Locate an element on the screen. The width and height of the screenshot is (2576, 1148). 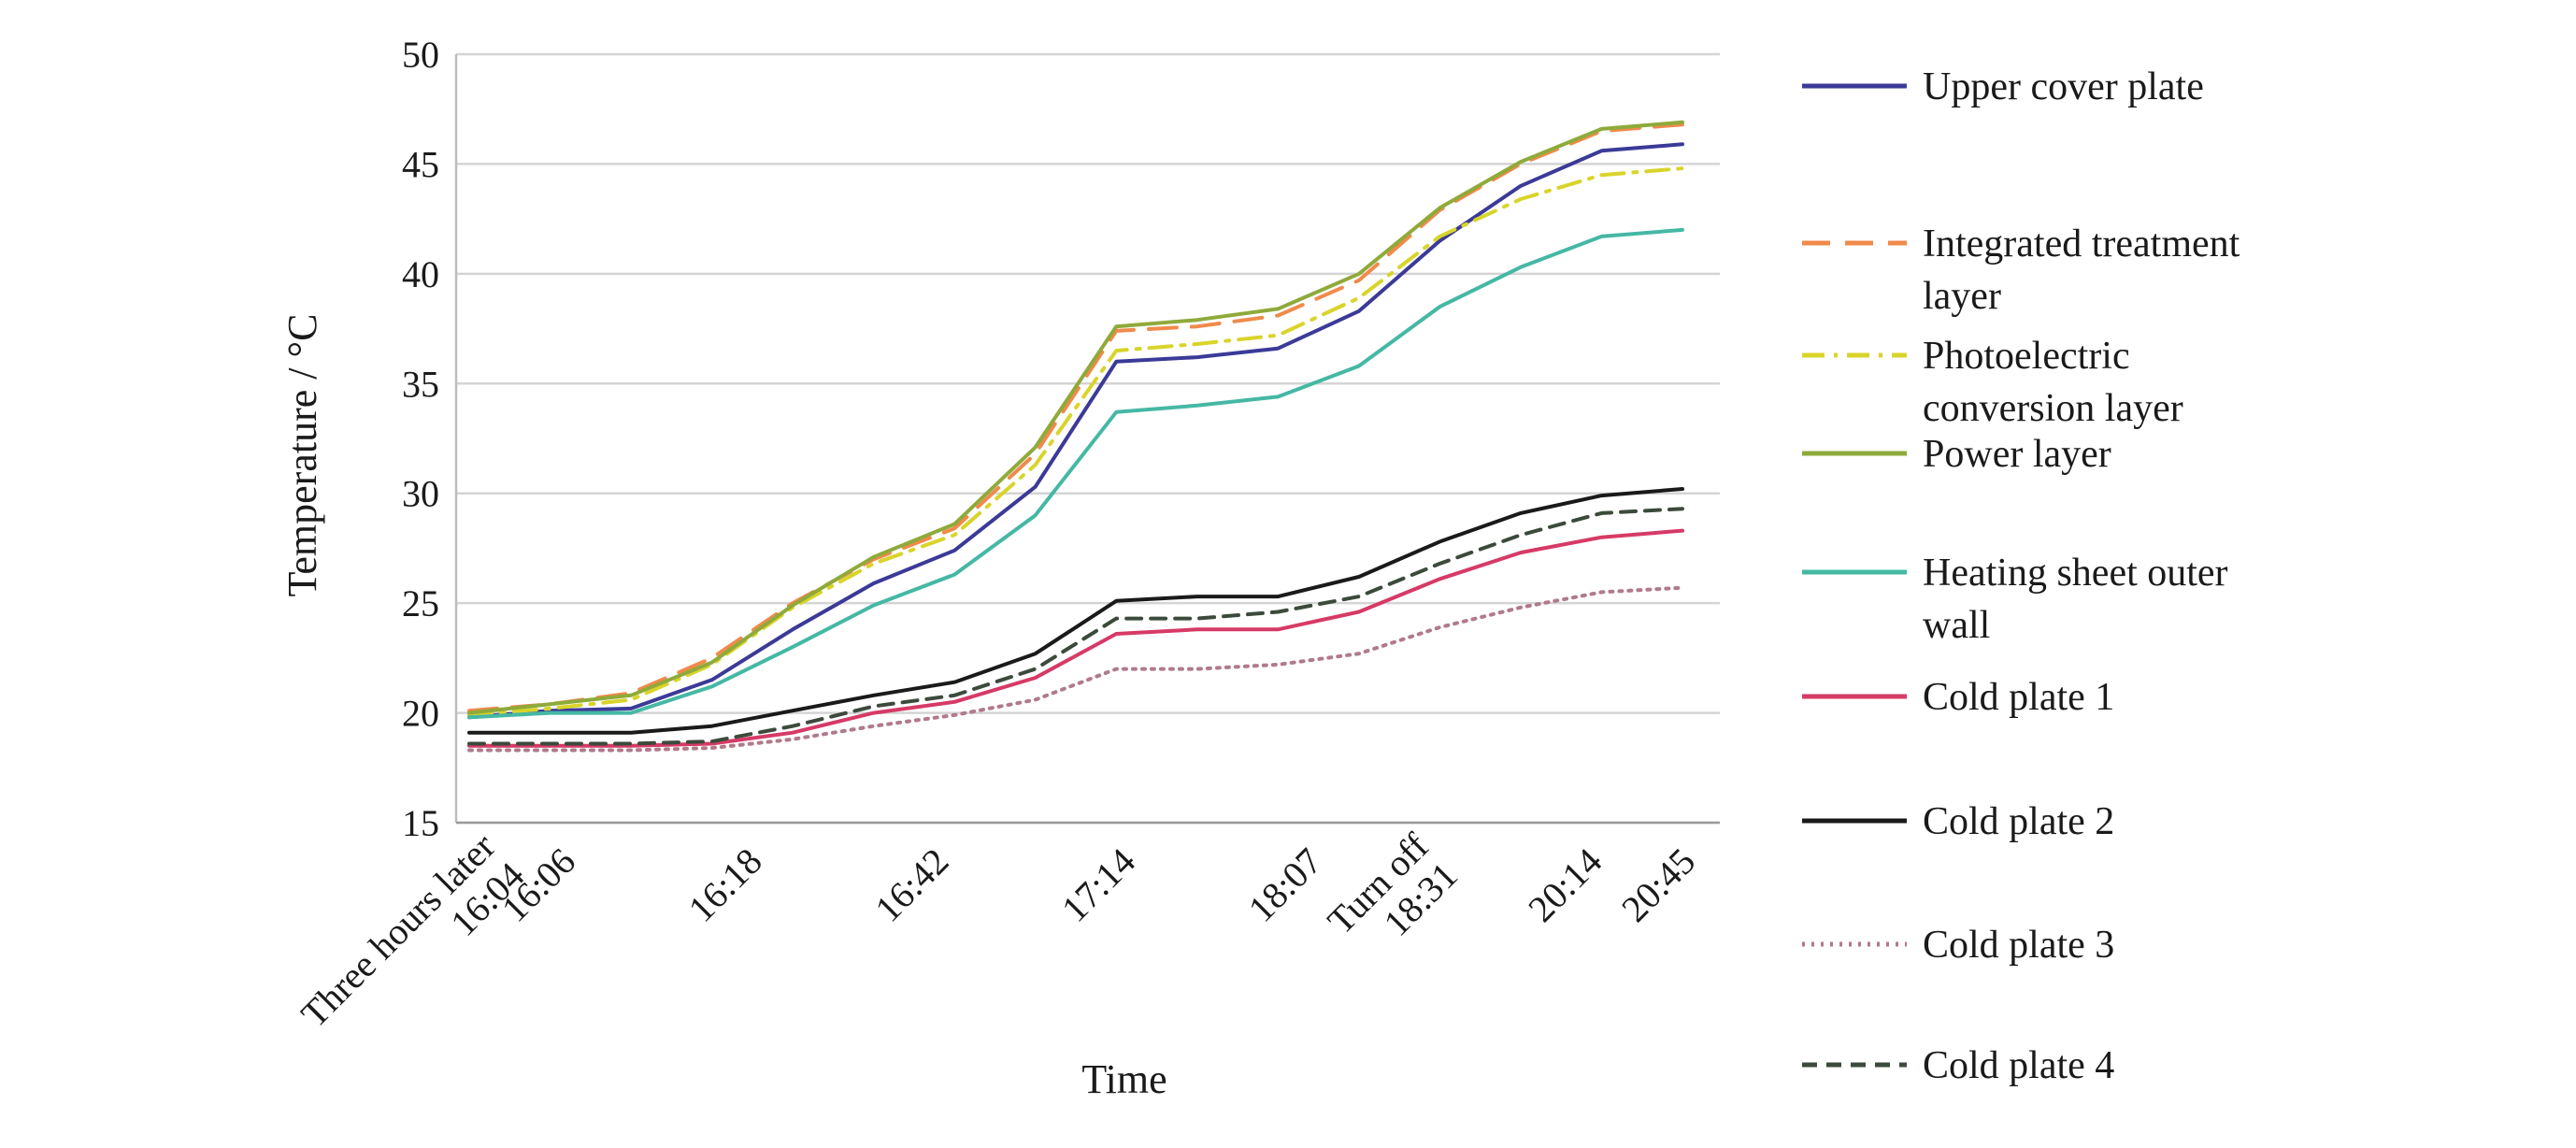
legend-label: Integrated treatment is located at coordinates (2081, 243).